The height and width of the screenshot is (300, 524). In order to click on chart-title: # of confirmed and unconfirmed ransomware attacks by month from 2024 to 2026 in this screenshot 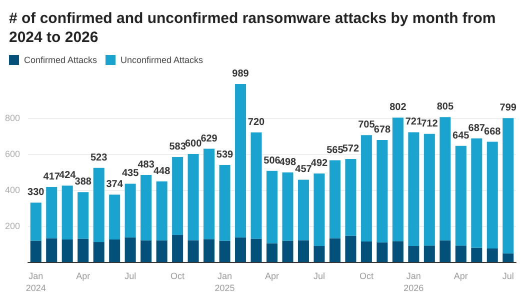, I will do `click(254, 28)`.